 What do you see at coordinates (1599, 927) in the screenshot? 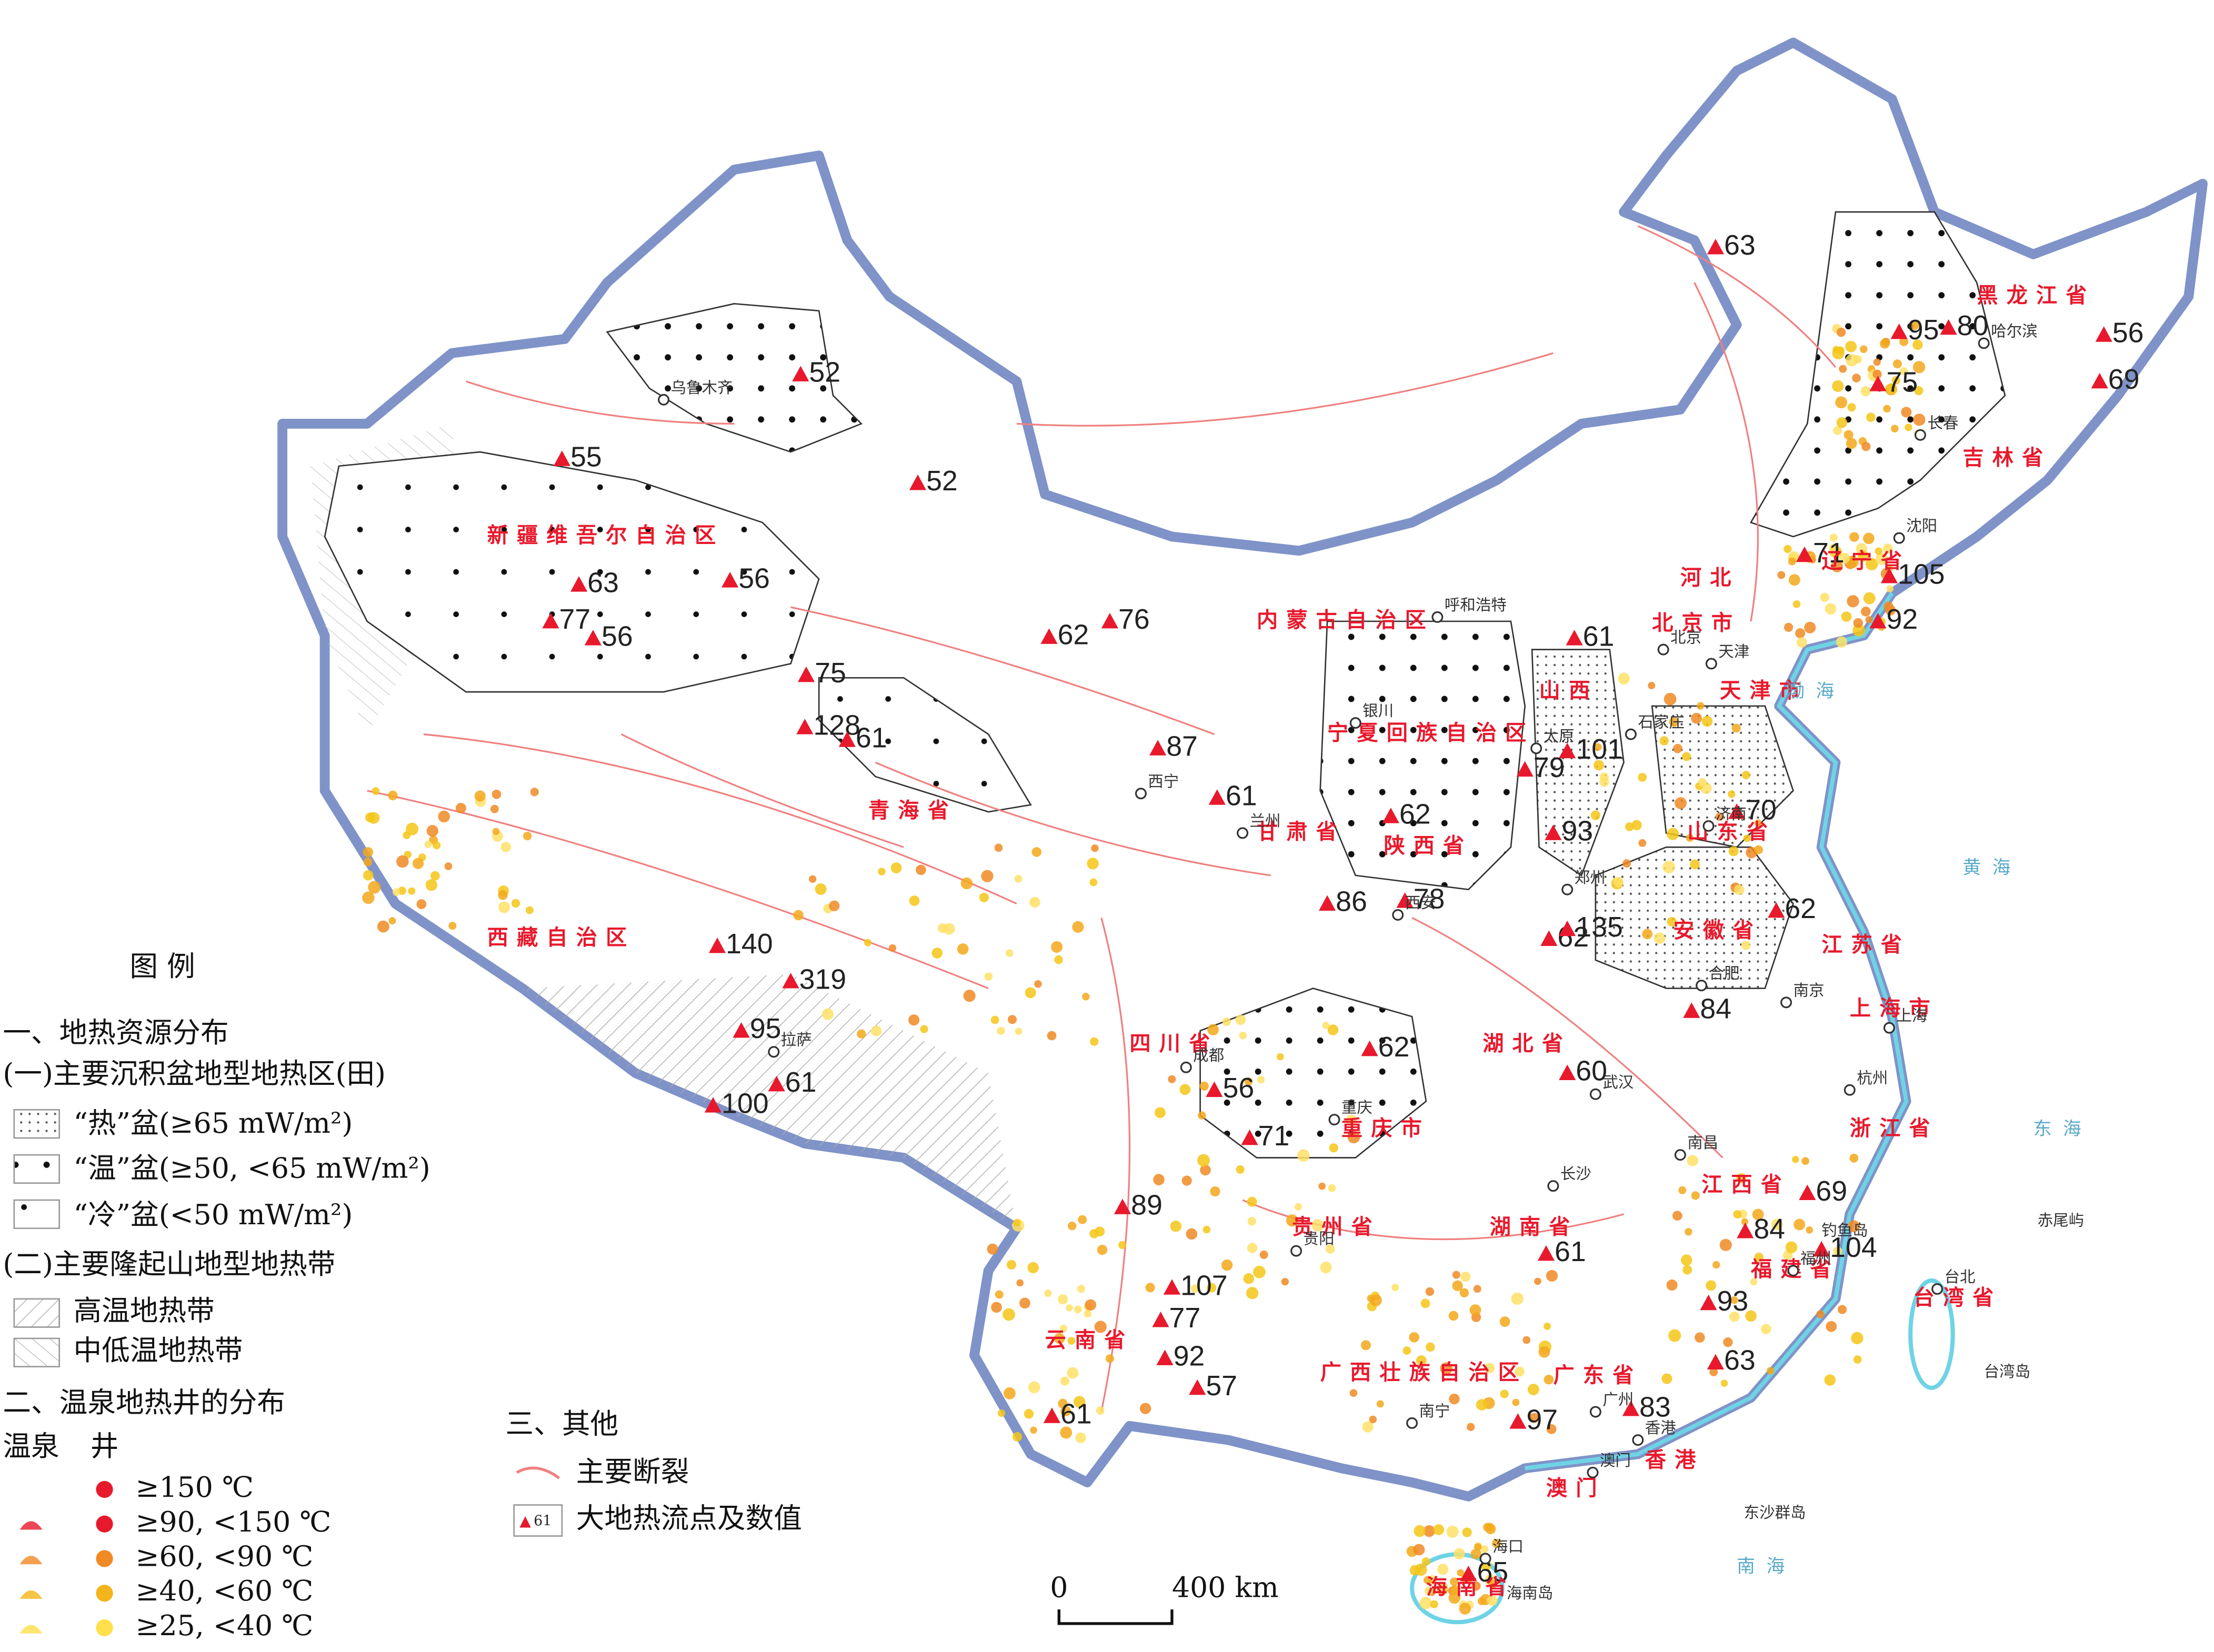
I see `heat-flow-value: 135` at bounding box center [1599, 927].